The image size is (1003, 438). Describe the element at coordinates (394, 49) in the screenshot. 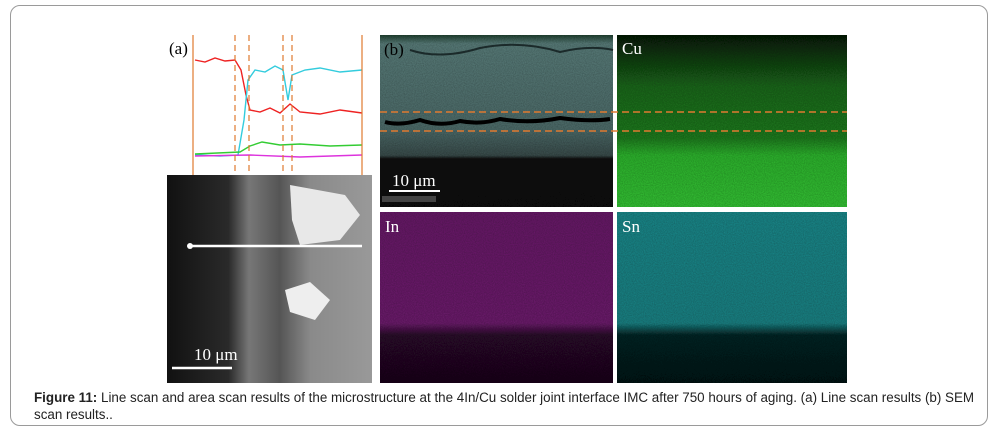

I see `panel-label: (b)` at that location.